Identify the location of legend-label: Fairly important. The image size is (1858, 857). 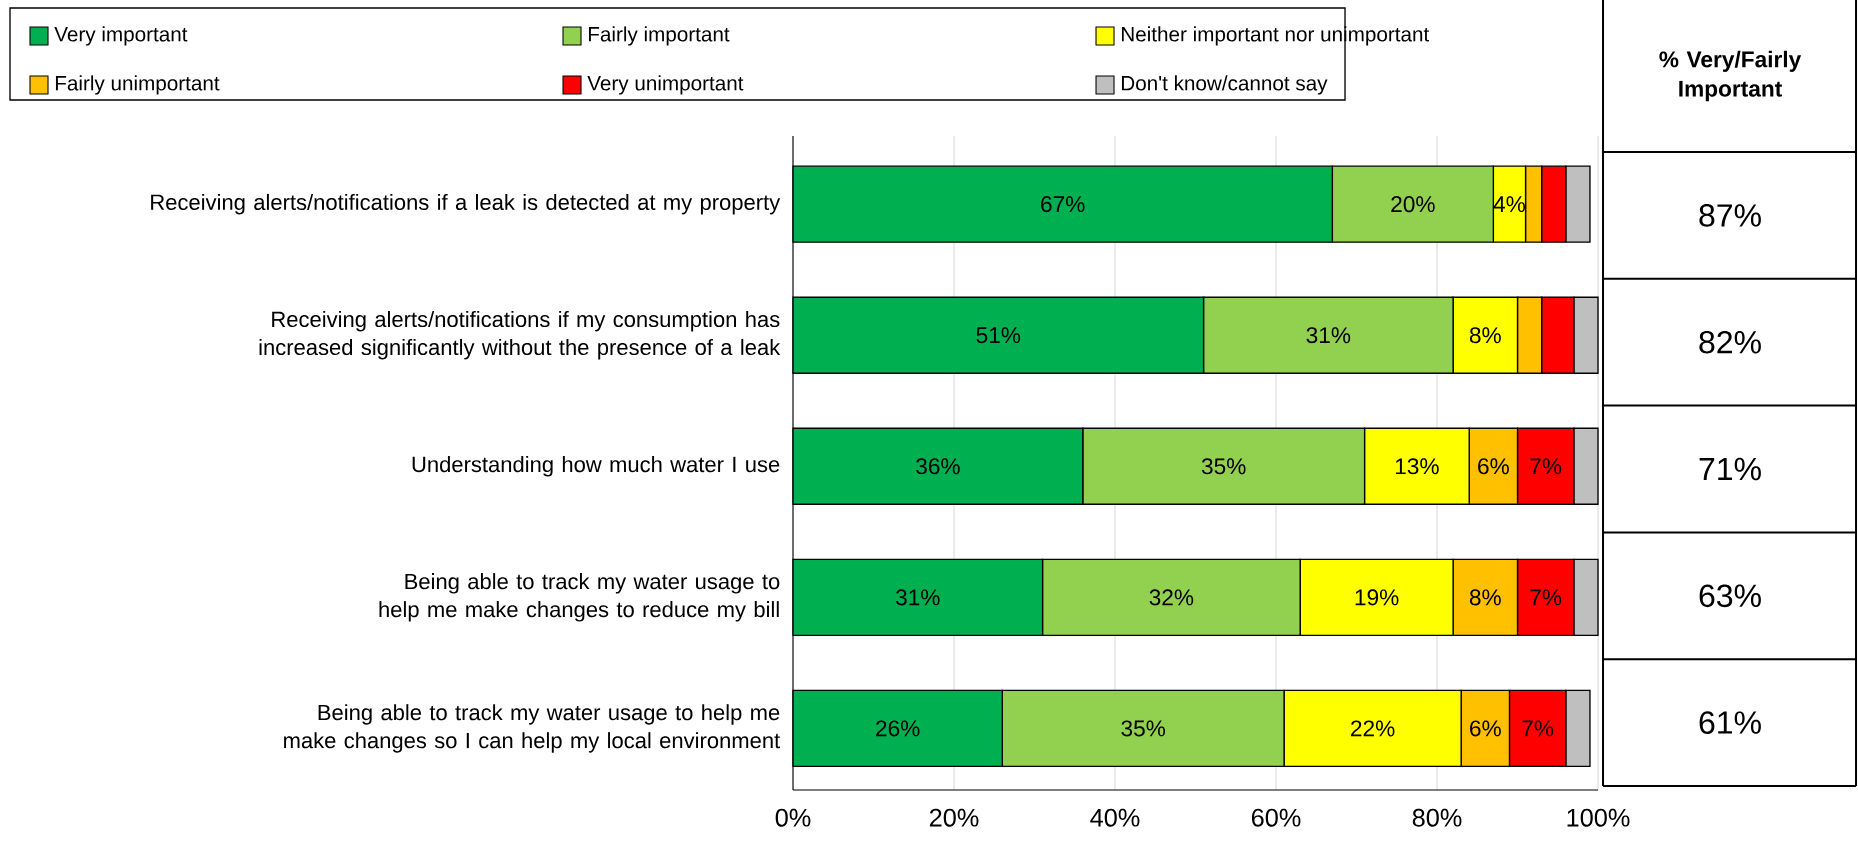
(659, 36).